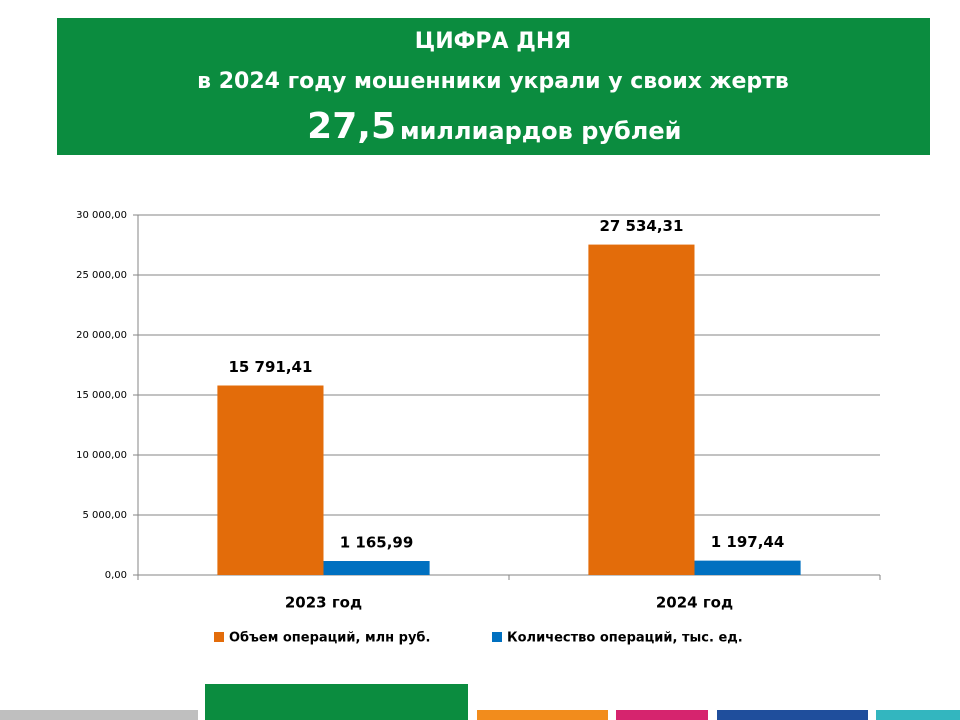 This screenshot has height=720, width=960. I want to click on y-tick-label: 0,00, so click(116, 575).